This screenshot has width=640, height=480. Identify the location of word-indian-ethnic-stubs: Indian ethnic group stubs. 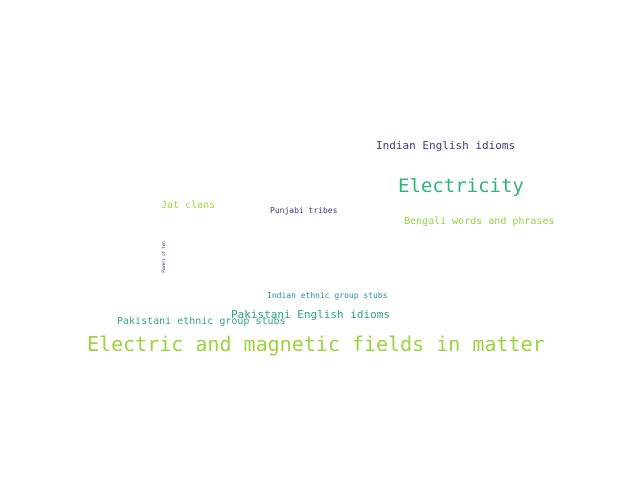
(327, 295).